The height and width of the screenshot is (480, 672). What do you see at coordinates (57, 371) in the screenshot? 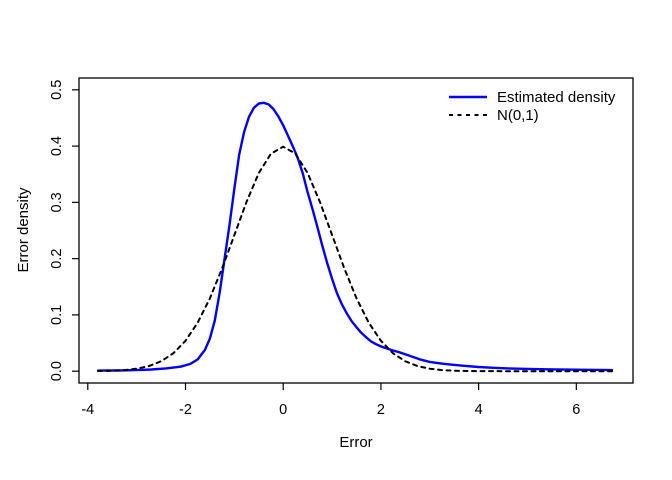
I see `y-tick-label: 0.0` at bounding box center [57, 371].